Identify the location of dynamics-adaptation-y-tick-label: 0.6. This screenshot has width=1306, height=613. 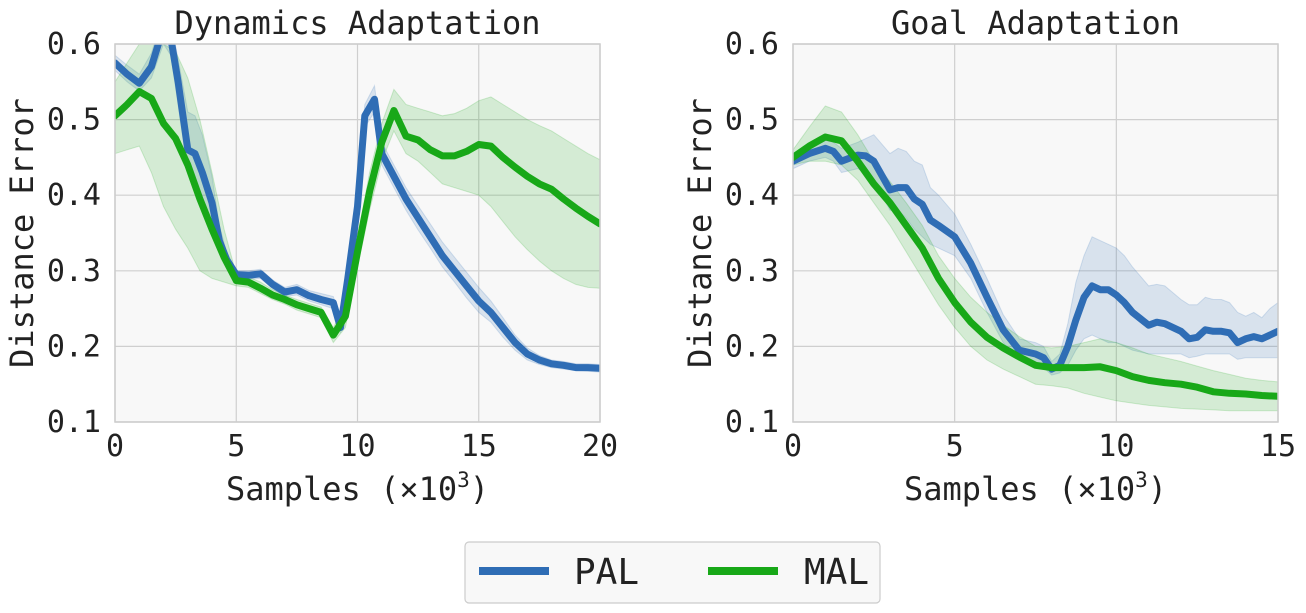
(74, 44).